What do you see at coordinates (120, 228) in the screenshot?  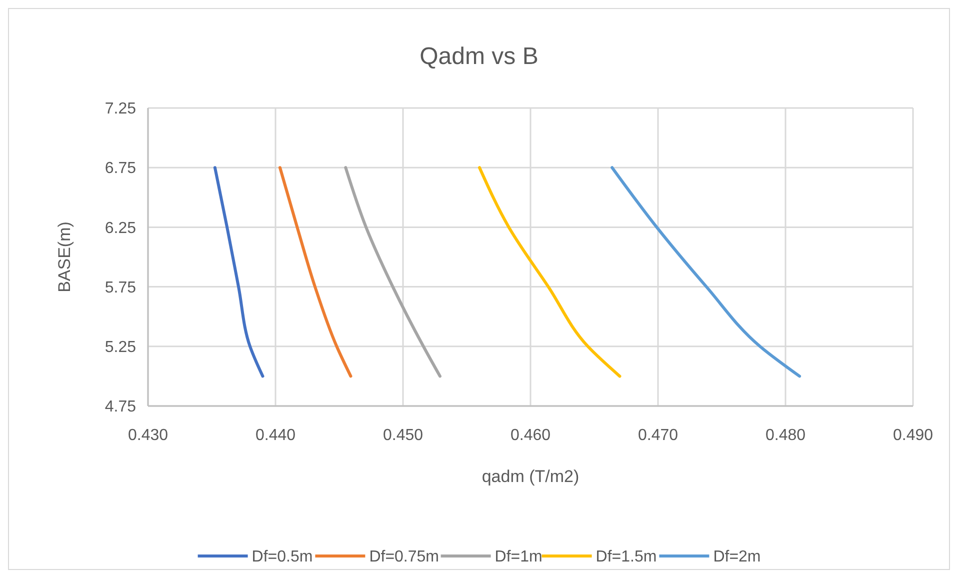 I see `y-tick-label: 6.25` at bounding box center [120, 228].